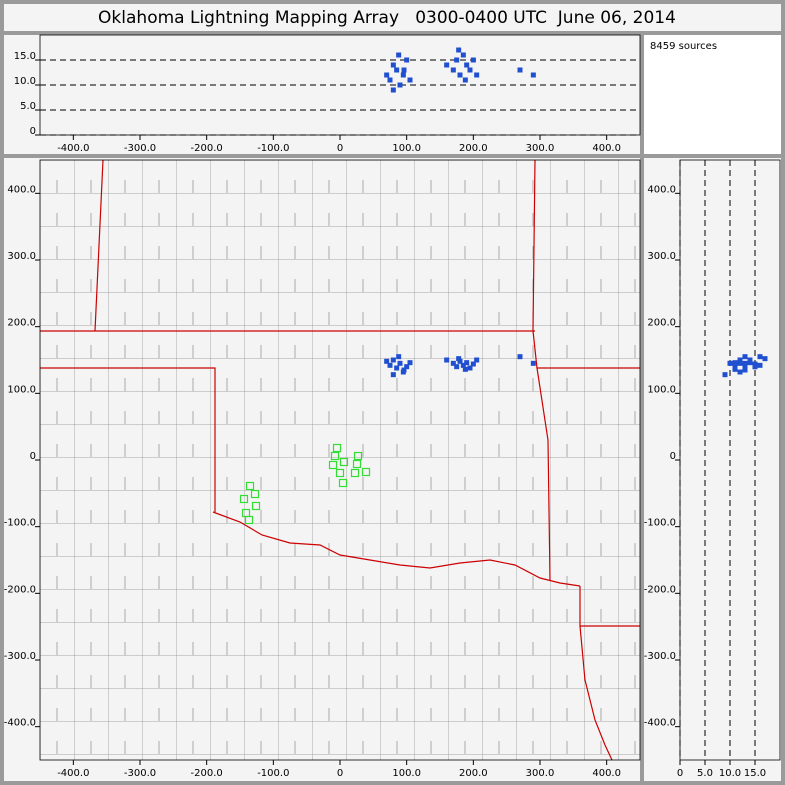 The image size is (785, 785). I want to click on y-tick-label: 10.0, so click(25, 81).